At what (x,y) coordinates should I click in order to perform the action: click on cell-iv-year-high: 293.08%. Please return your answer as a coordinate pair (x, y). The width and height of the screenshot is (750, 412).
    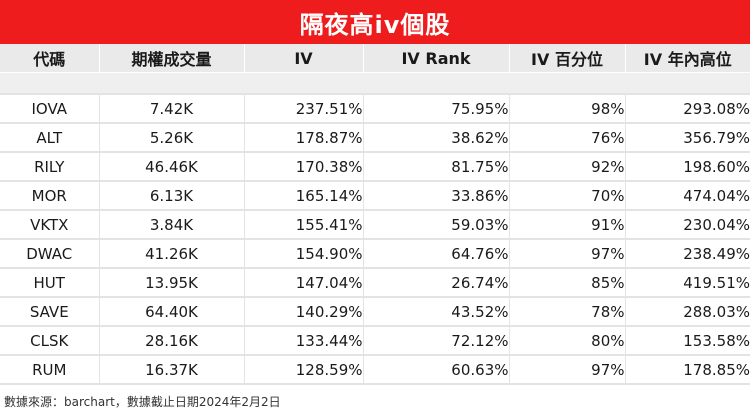
    Looking at the image, I should click on (687, 108).